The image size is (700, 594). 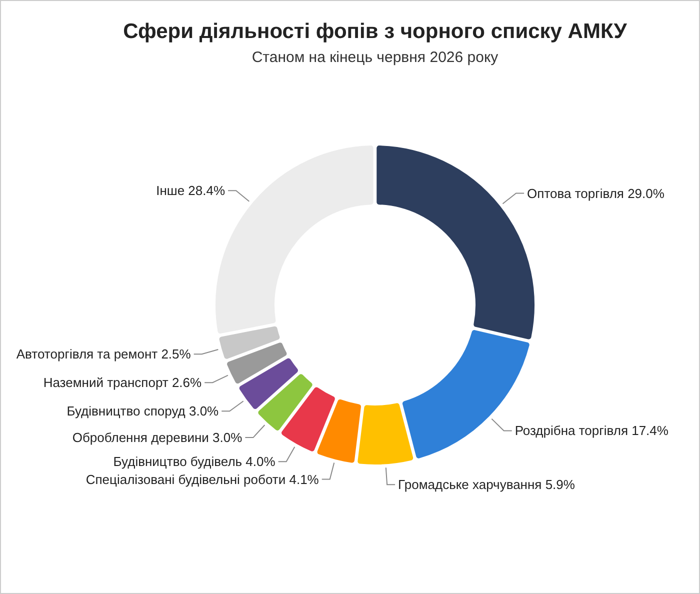 I want to click on chart-subtitle: Станом на кінець червня 2026 року, so click(x=375, y=57).